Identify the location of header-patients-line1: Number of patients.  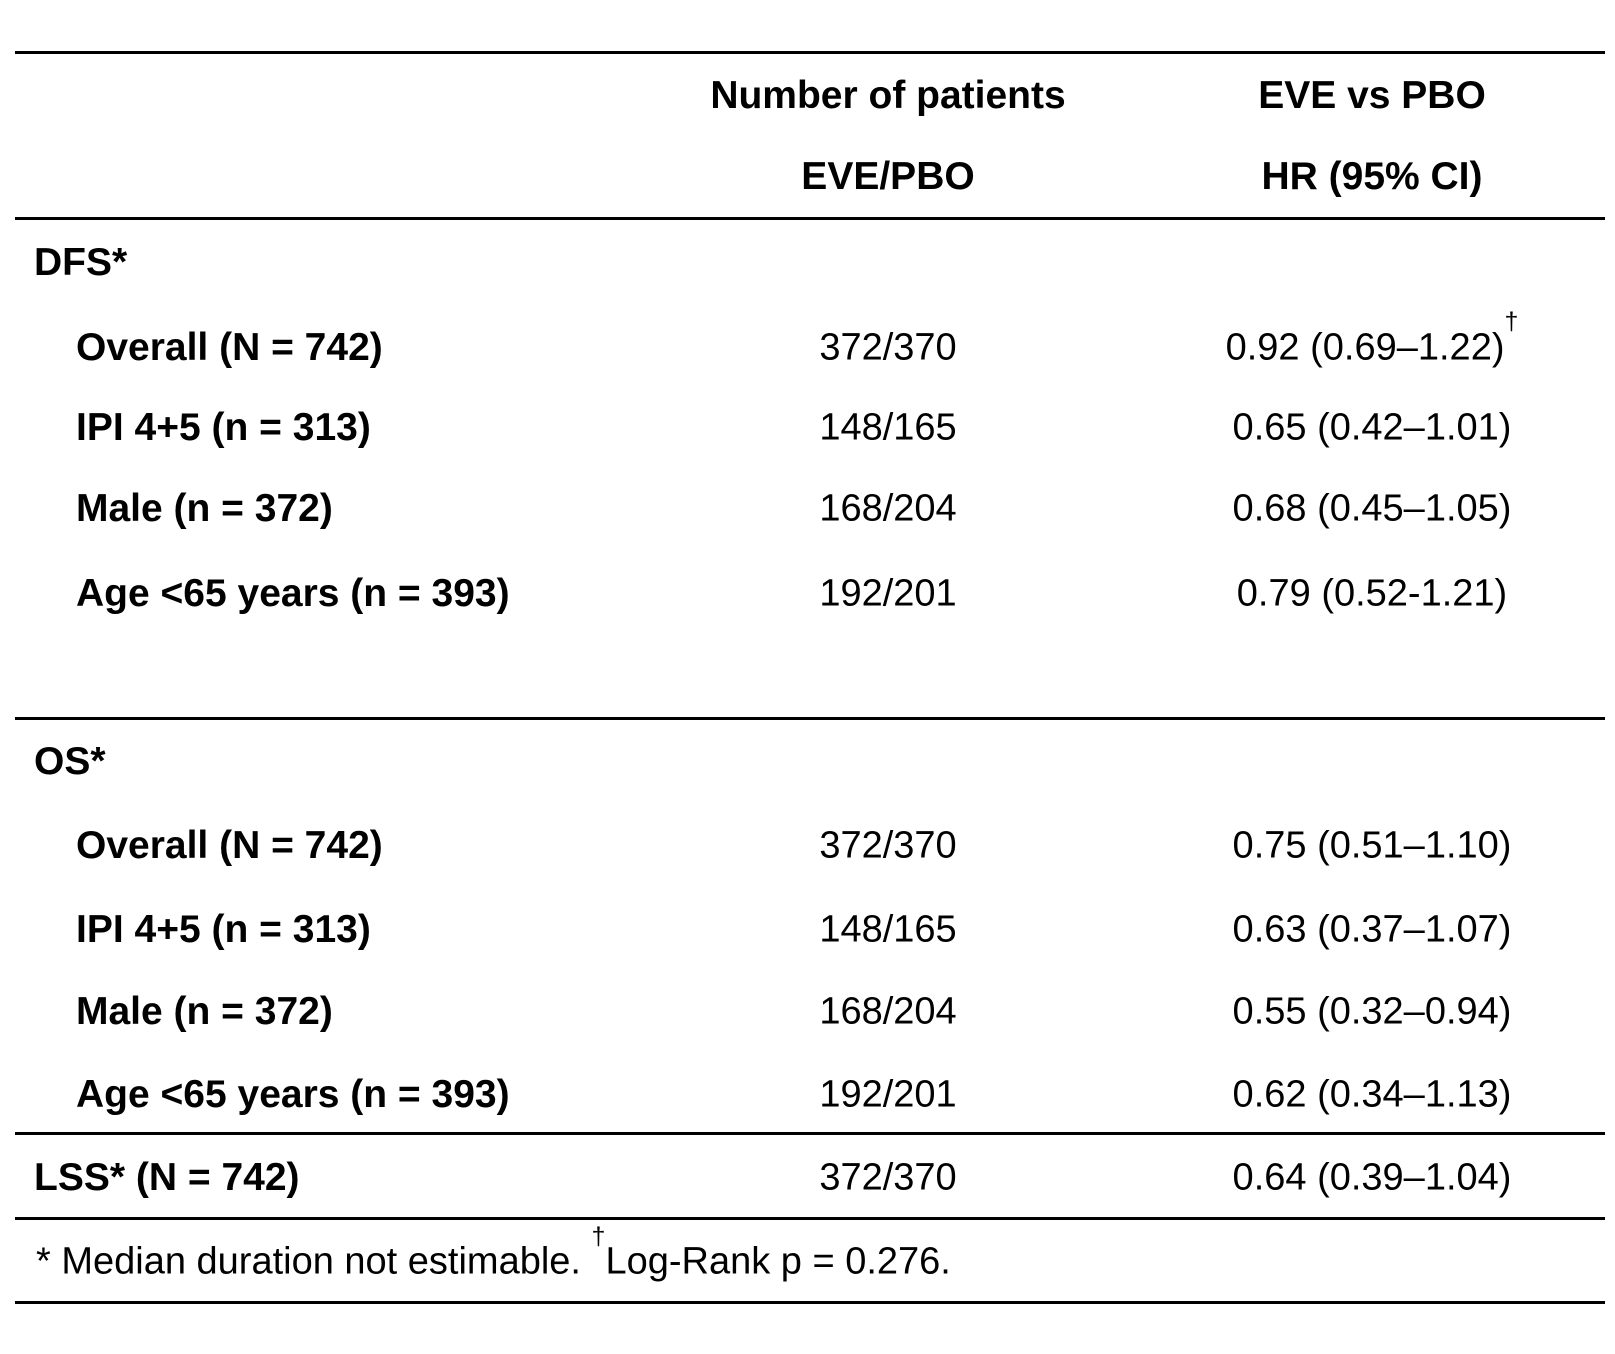
(888, 95).